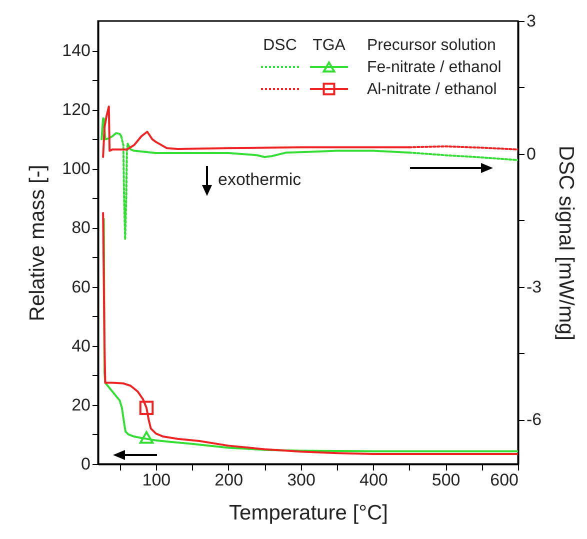 The width and height of the screenshot is (587, 539). I want to click on y2-tick-label: -6, so click(534, 420).